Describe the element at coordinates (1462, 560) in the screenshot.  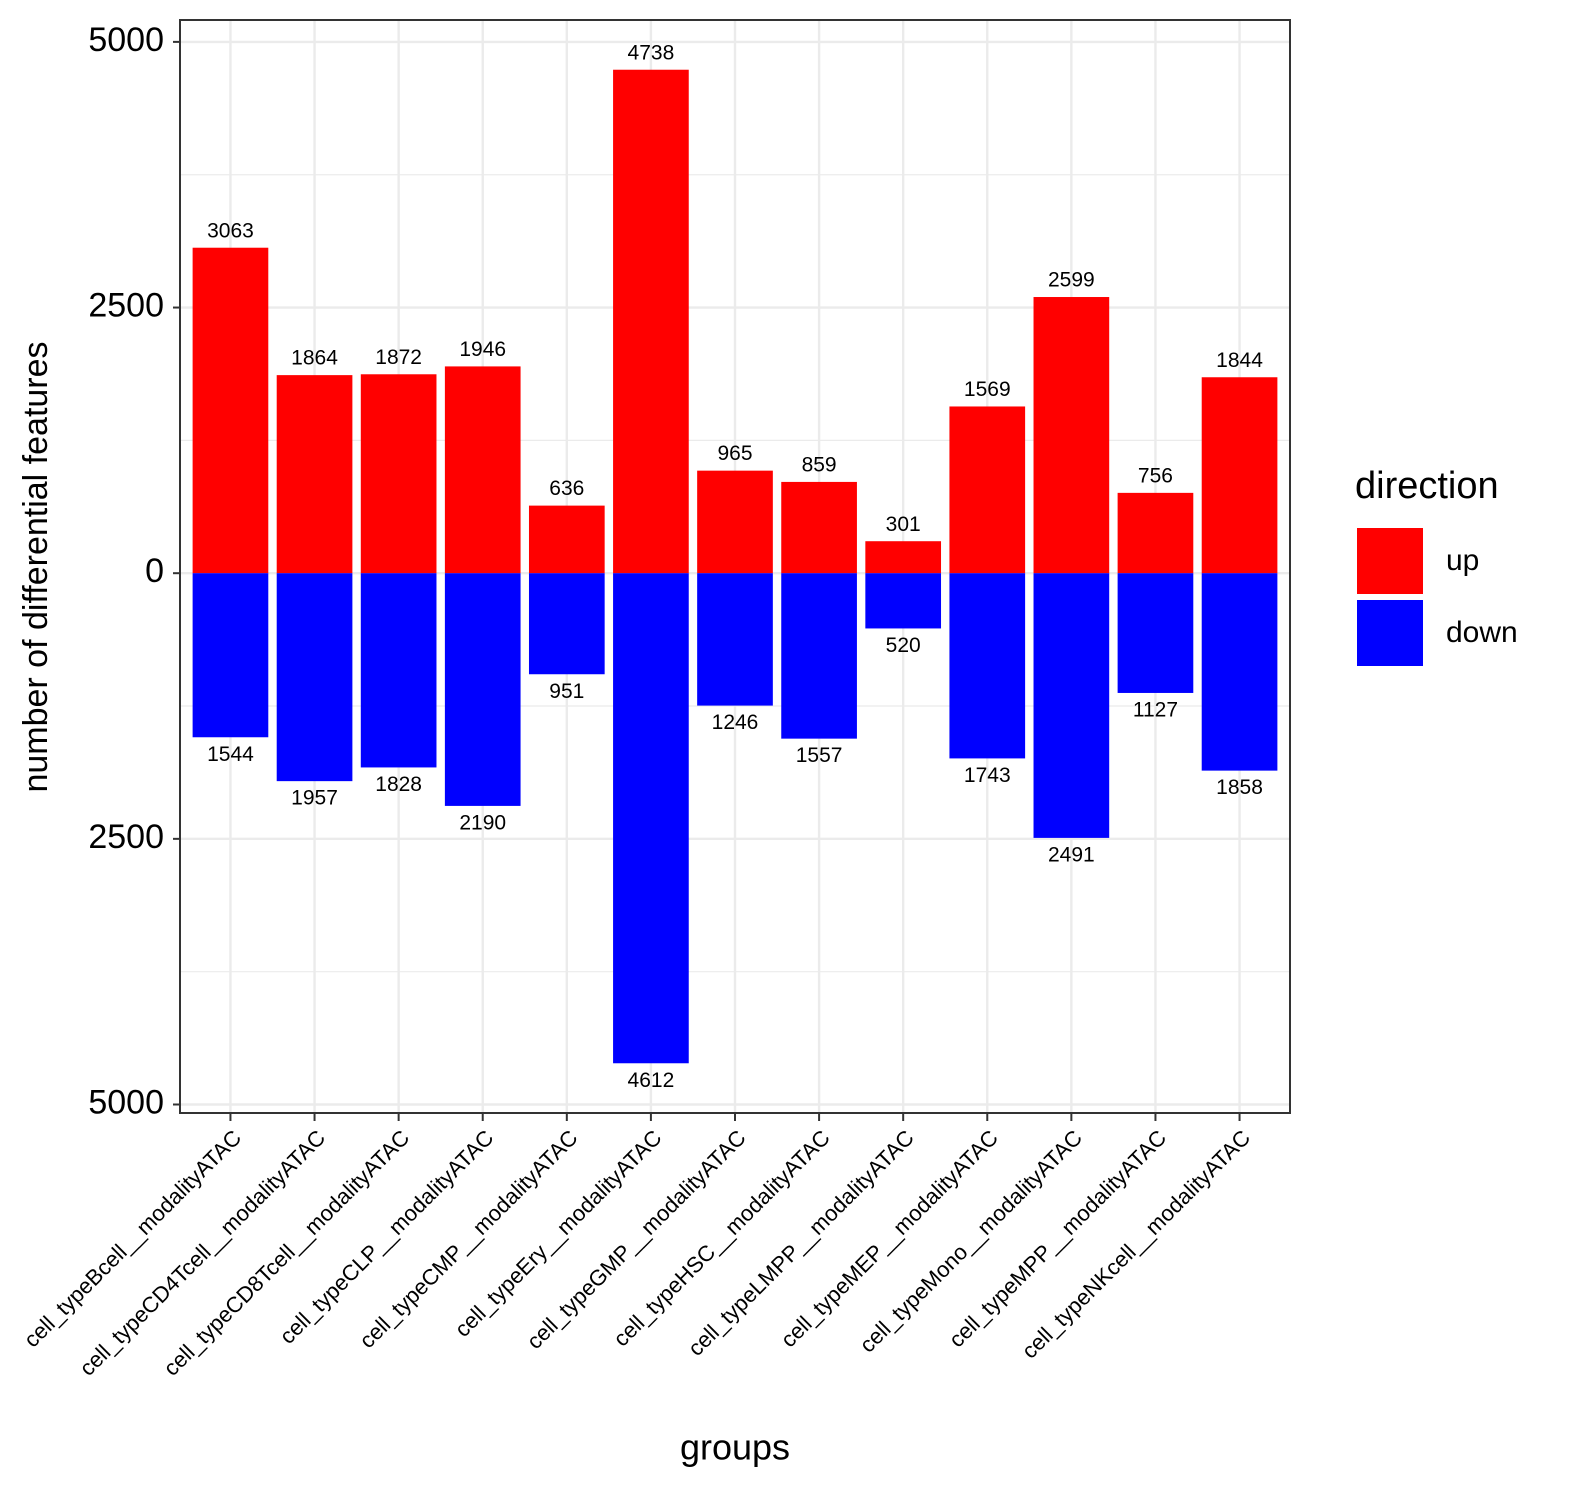
I see `legend-label: up` at that location.